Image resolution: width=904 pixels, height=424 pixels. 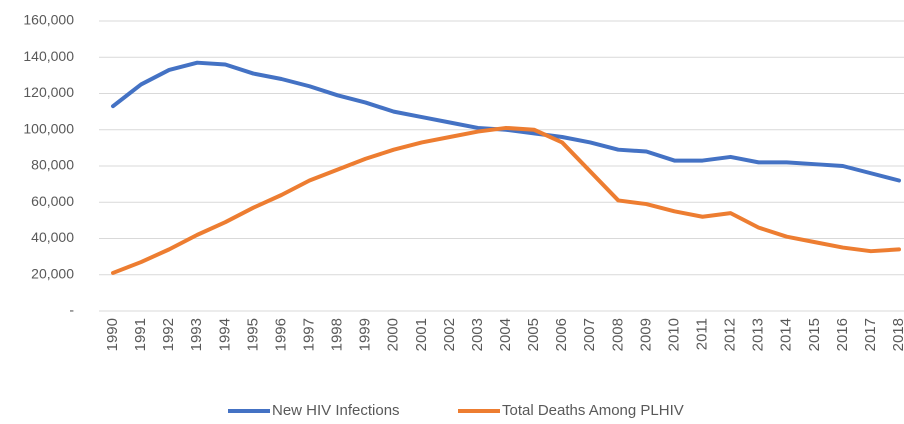 What do you see at coordinates (71, 310) in the screenshot?
I see `y-tick-label: -` at bounding box center [71, 310].